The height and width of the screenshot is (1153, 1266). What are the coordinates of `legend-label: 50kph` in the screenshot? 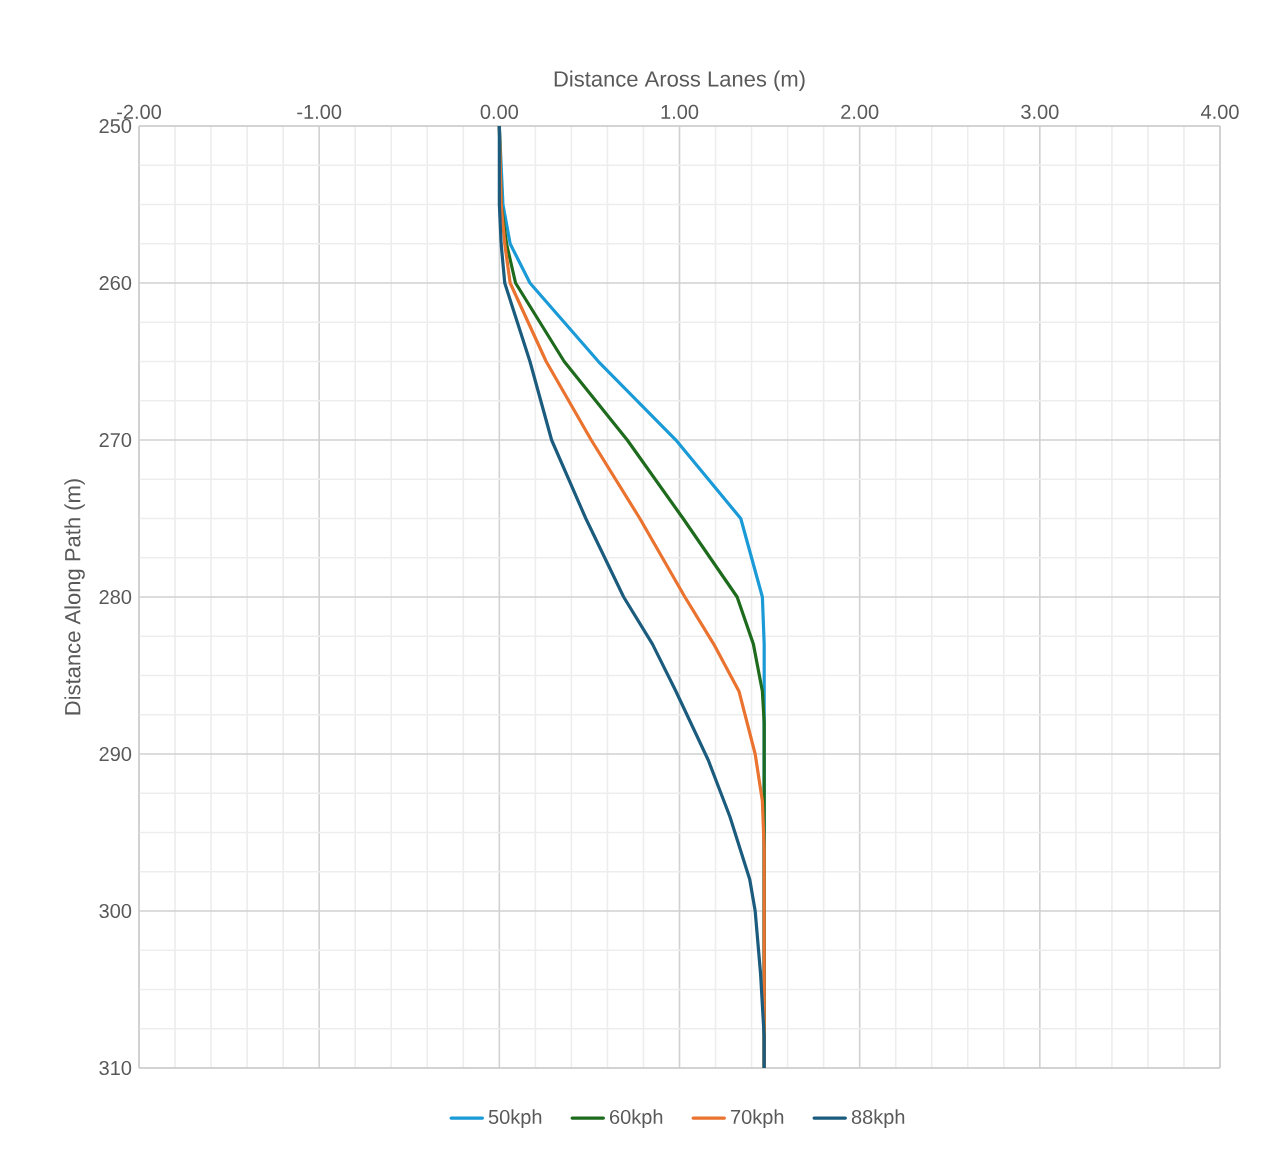 It's located at (515, 1118).